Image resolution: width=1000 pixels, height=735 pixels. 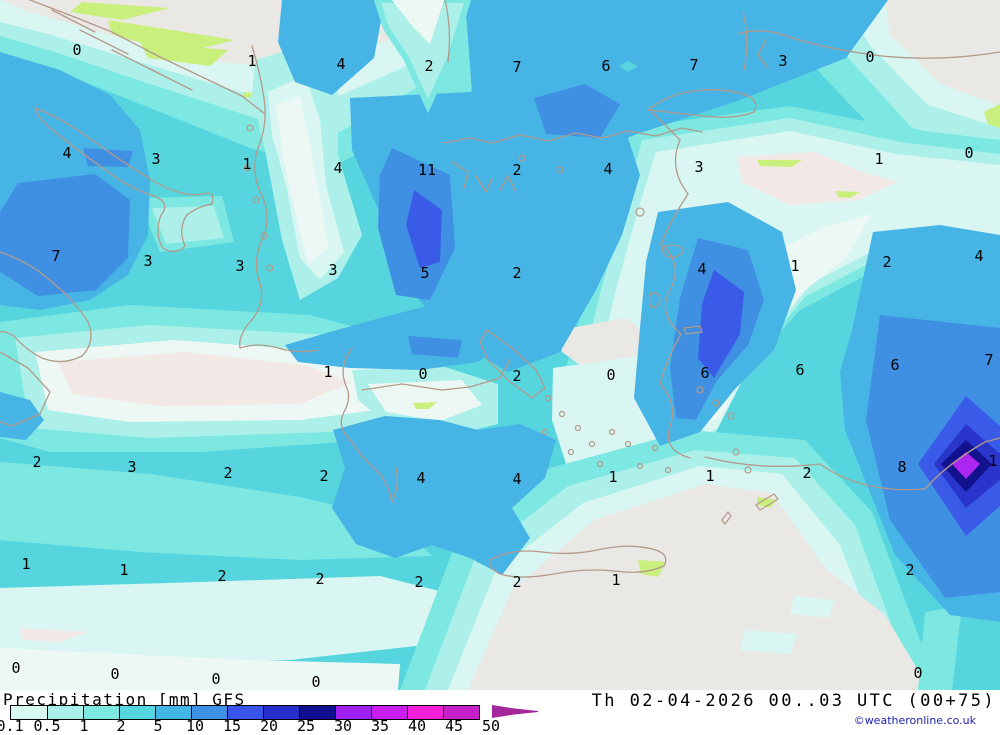 I want to click on grid-value-label: 8, so click(x=901, y=467).